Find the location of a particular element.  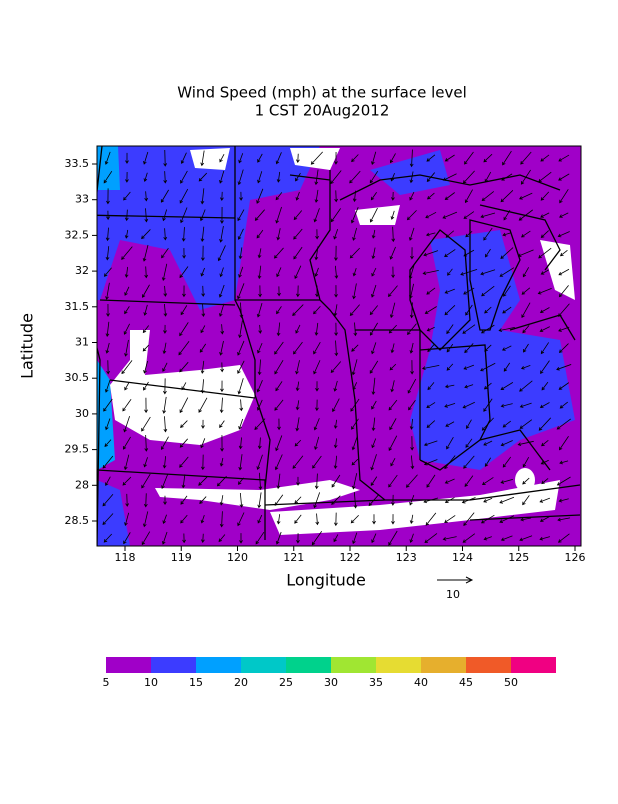

legend-label: 5 is located at coordinates (106, 682).